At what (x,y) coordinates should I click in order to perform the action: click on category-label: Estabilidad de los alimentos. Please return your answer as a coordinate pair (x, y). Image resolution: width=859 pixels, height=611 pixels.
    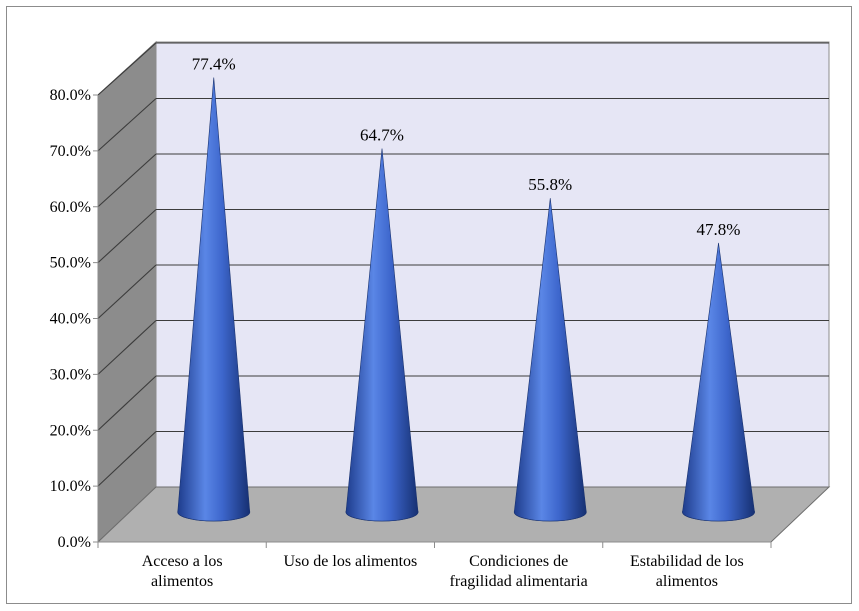
    Looking at the image, I should click on (687, 571).